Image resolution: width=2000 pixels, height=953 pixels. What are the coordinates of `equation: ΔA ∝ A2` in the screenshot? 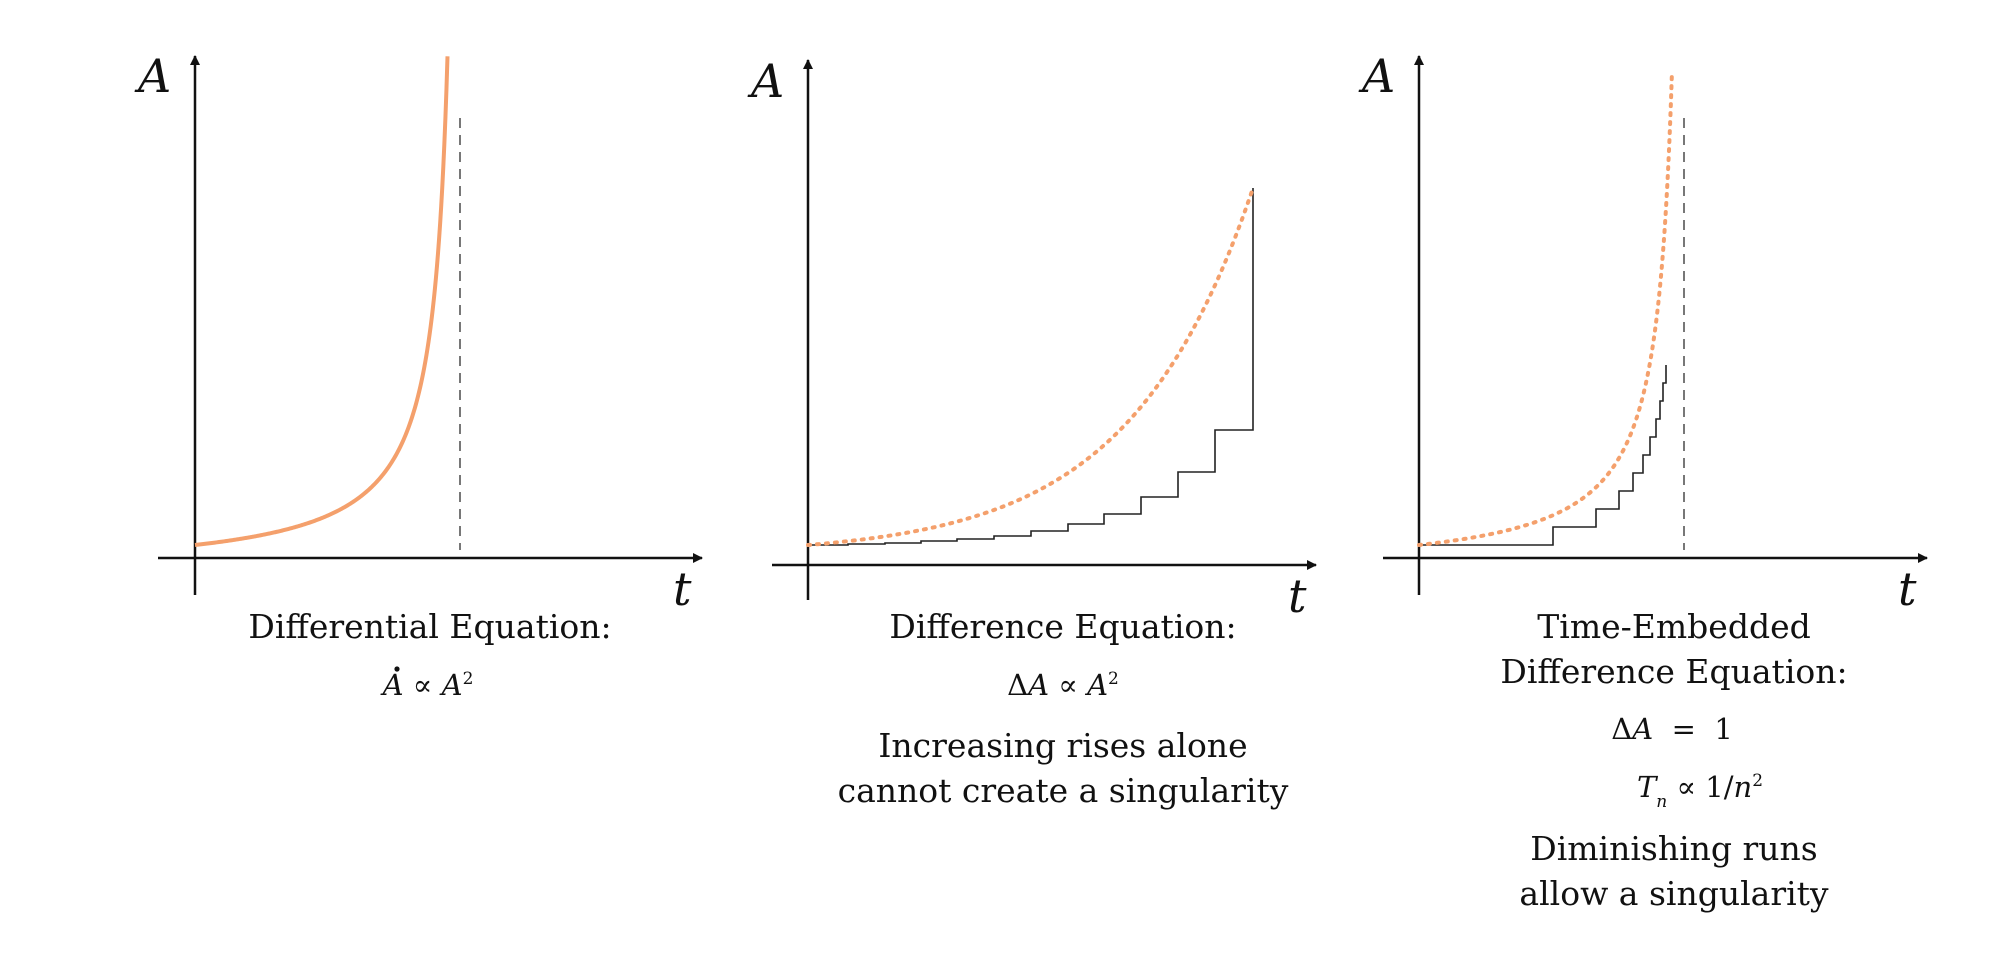 It's located at (1063, 685).